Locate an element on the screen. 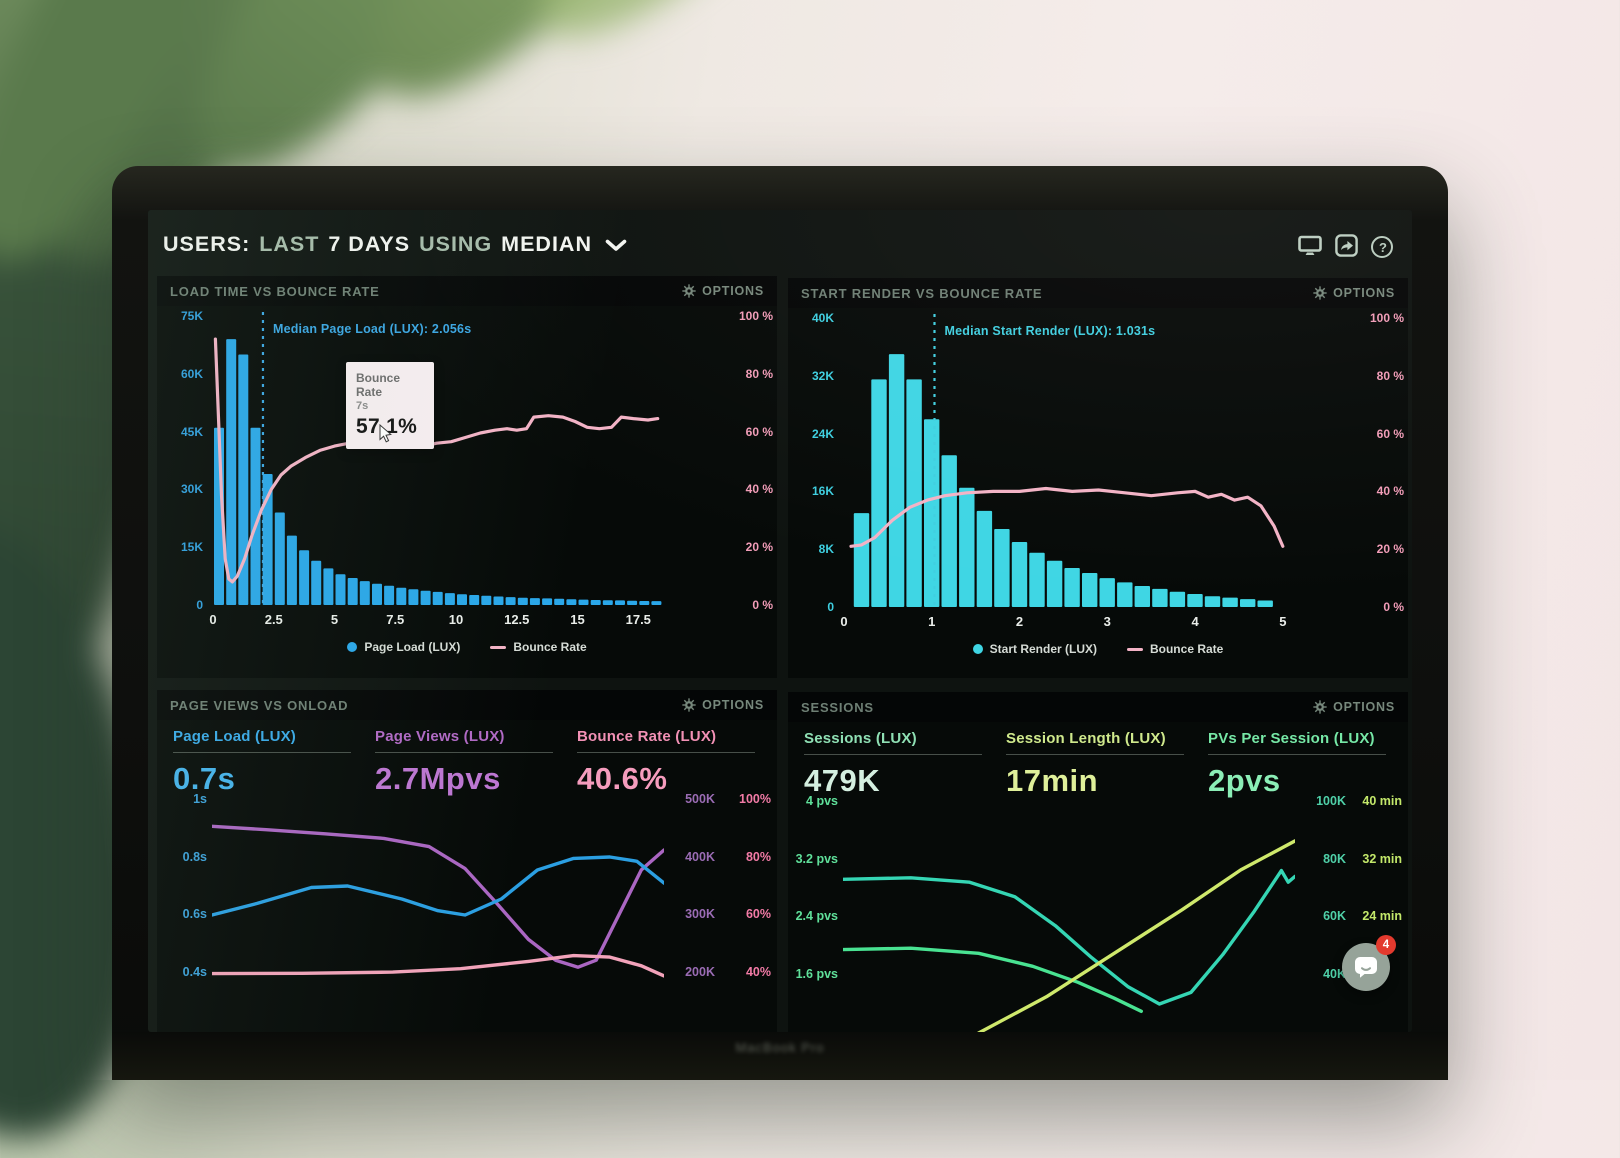 This screenshot has height=1158, width=1620. help-icon: ? is located at coordinates (1382, 247).